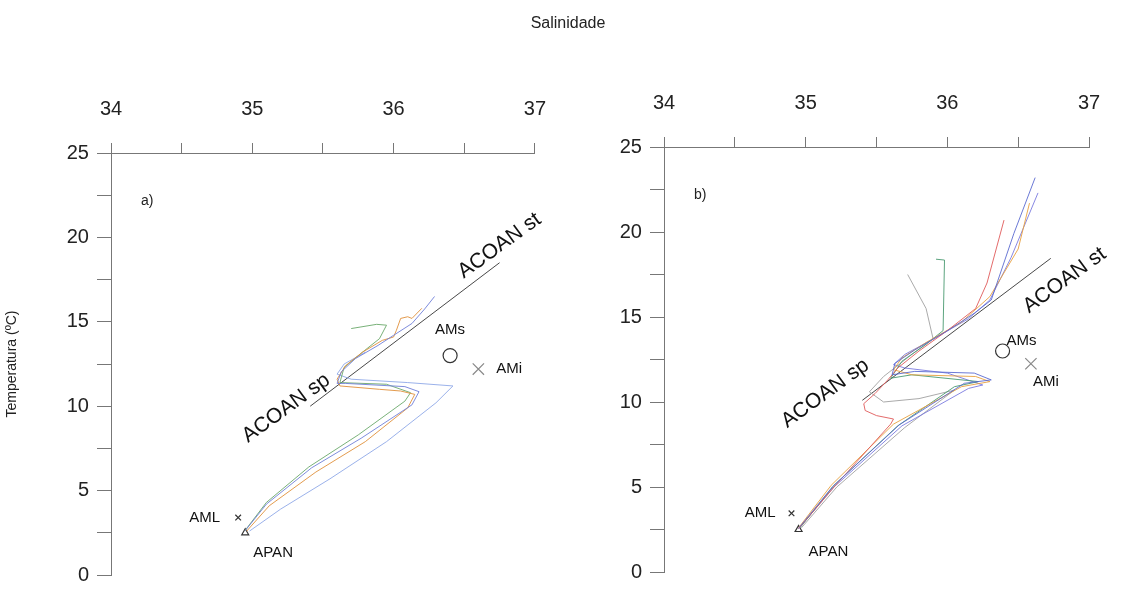 Image resolution: width=1136 pixels, height=595 pixels. What do you see at coordinates (11, 364) in the screenshot?
I see `y-axis-title: Temperatura (ºC)` at bounding box center [11, 364].